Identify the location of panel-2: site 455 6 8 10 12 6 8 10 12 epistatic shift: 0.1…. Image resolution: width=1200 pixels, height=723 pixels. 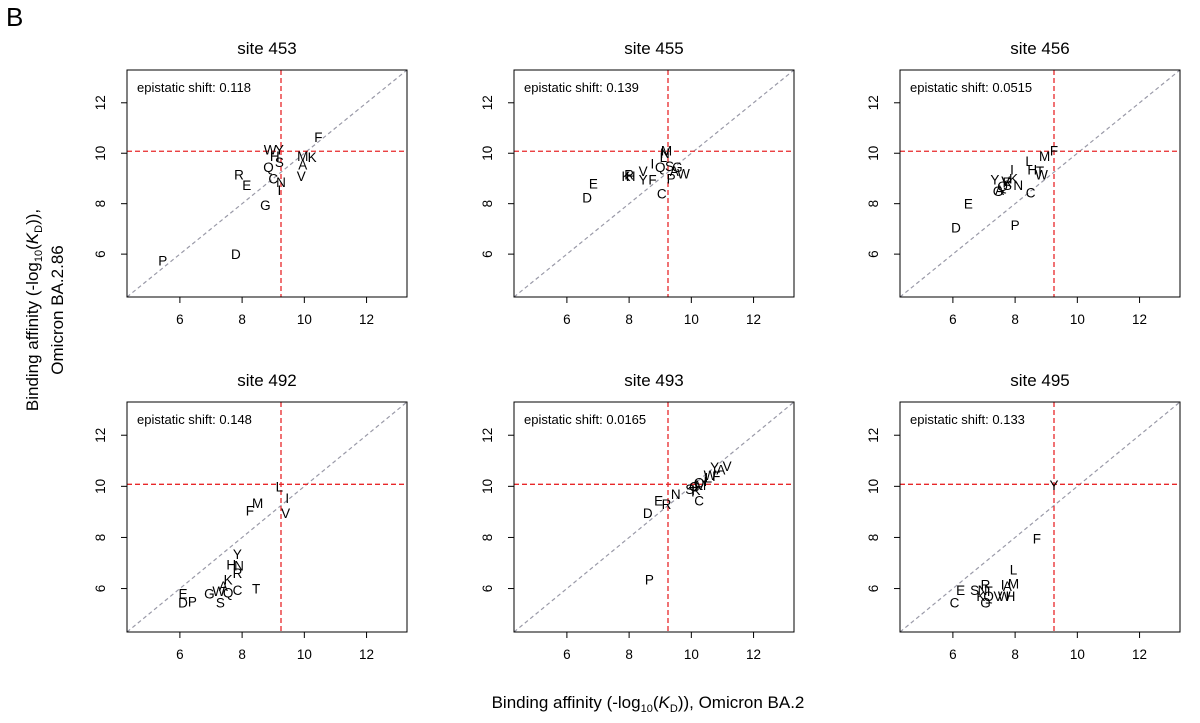
(637, 183).